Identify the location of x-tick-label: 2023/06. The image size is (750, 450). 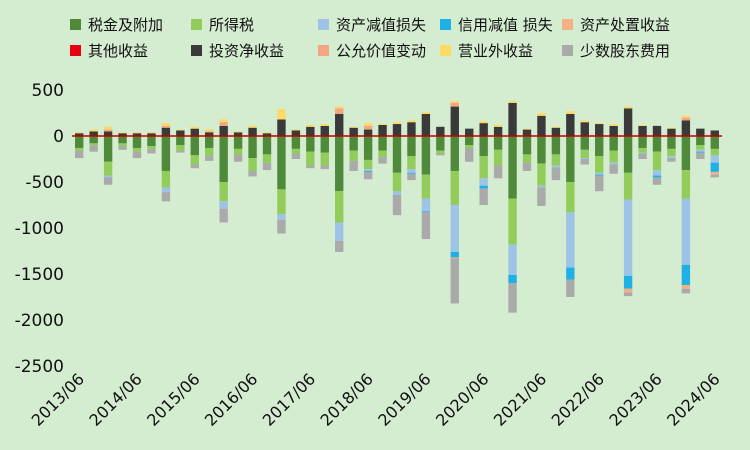
(635, 399).